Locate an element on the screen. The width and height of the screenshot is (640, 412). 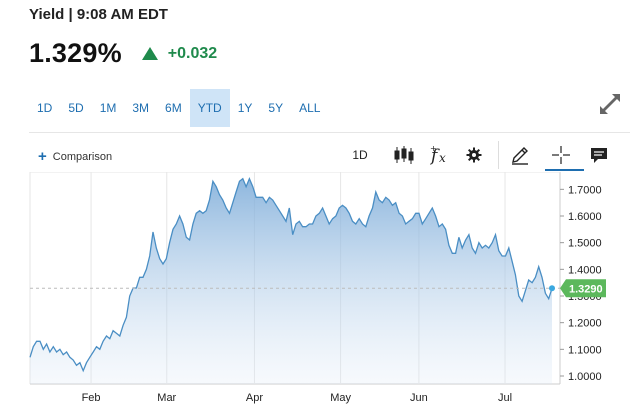
last-value-badge-shape is located at coordinates (583, 288).